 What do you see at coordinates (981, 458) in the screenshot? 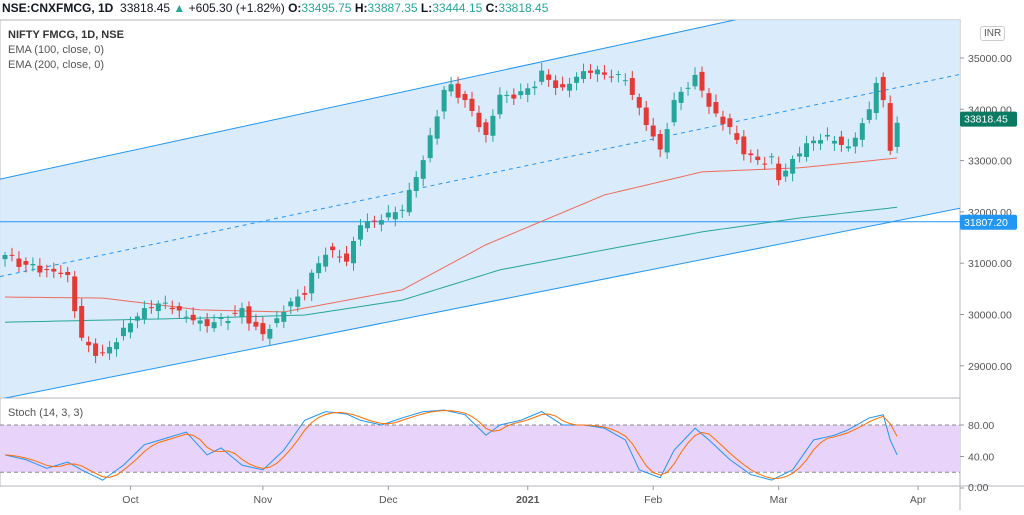
I see `stoch-tick-label: 40.00` at bounding box center [981, 458].